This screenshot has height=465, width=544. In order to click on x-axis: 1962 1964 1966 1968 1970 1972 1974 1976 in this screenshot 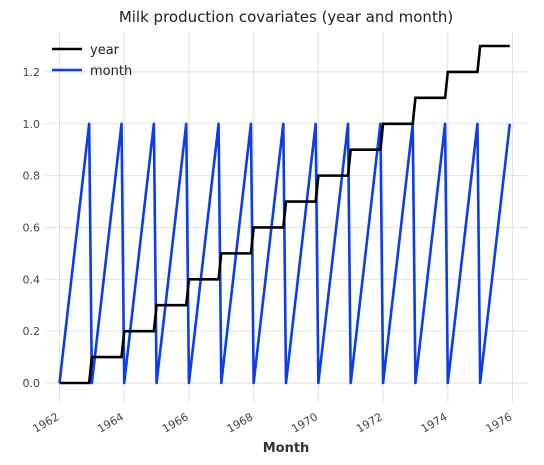, I will do `click(273, 422)`.